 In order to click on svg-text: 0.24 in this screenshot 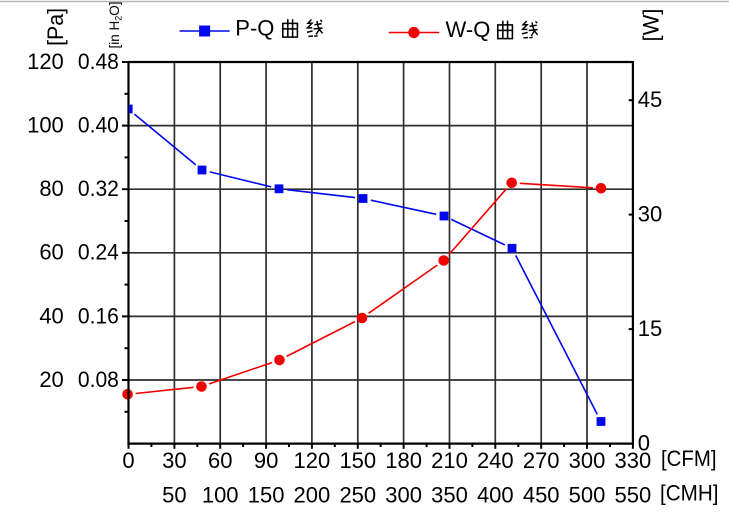, I will do `click(98, 252)`.